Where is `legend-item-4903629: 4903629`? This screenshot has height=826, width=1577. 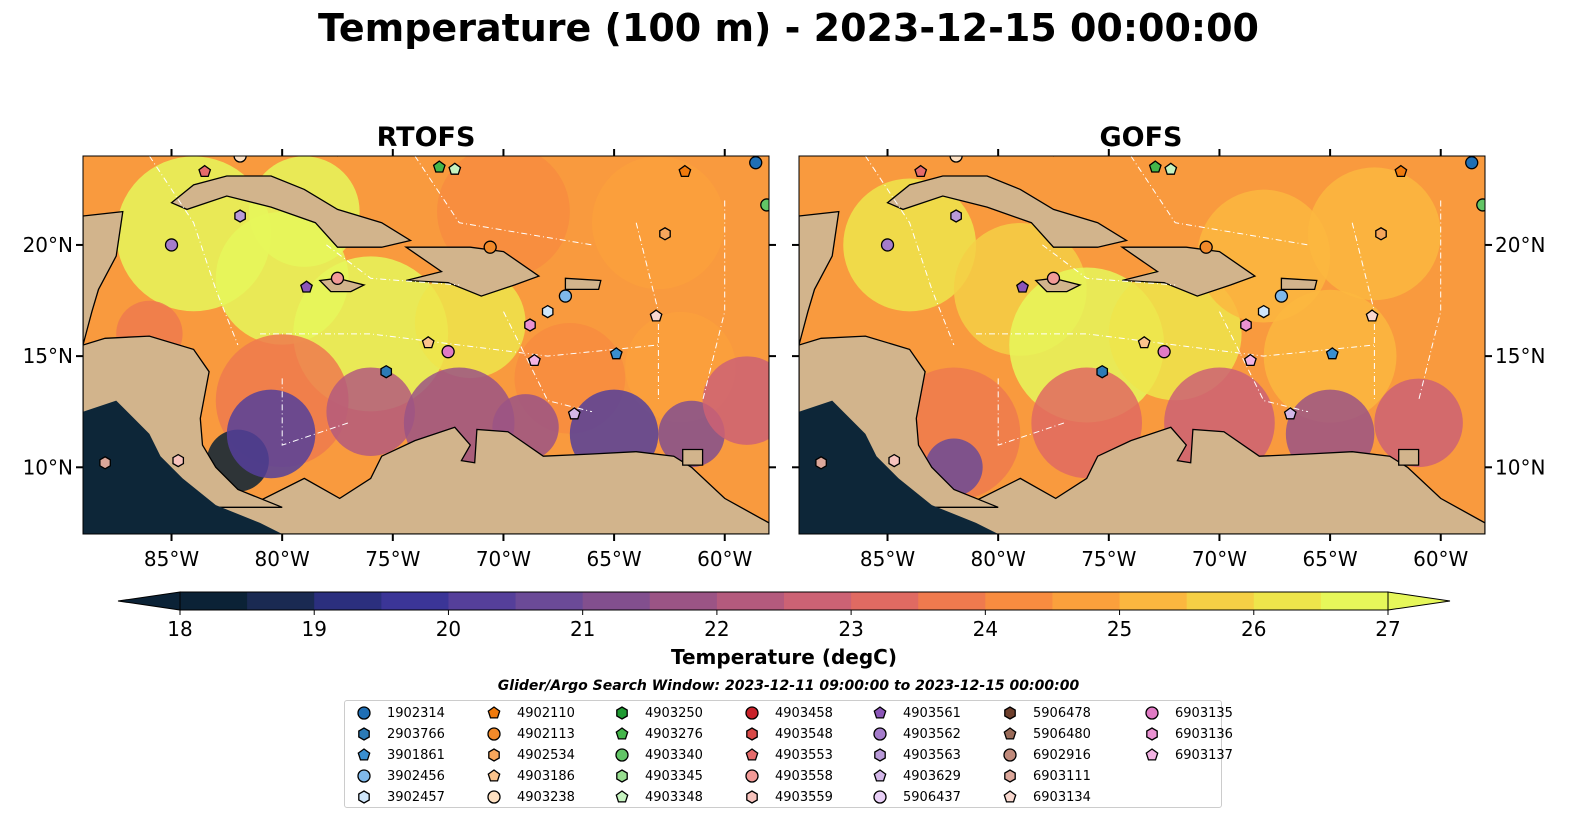
legend-item-4903629: 4903629 is located at coordinates (916, 776).